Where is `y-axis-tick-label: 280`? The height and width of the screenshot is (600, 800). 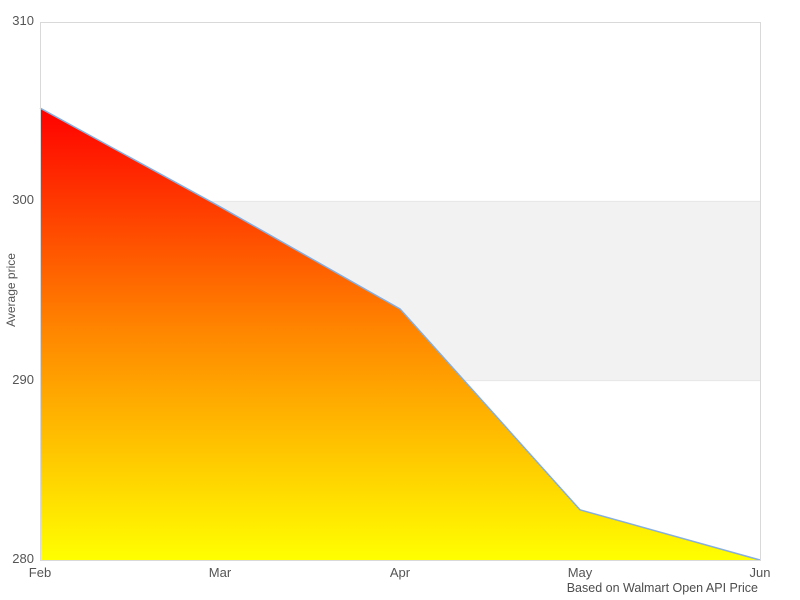 y-axis-tick-label: 280 is located at coordinates (23, 558).